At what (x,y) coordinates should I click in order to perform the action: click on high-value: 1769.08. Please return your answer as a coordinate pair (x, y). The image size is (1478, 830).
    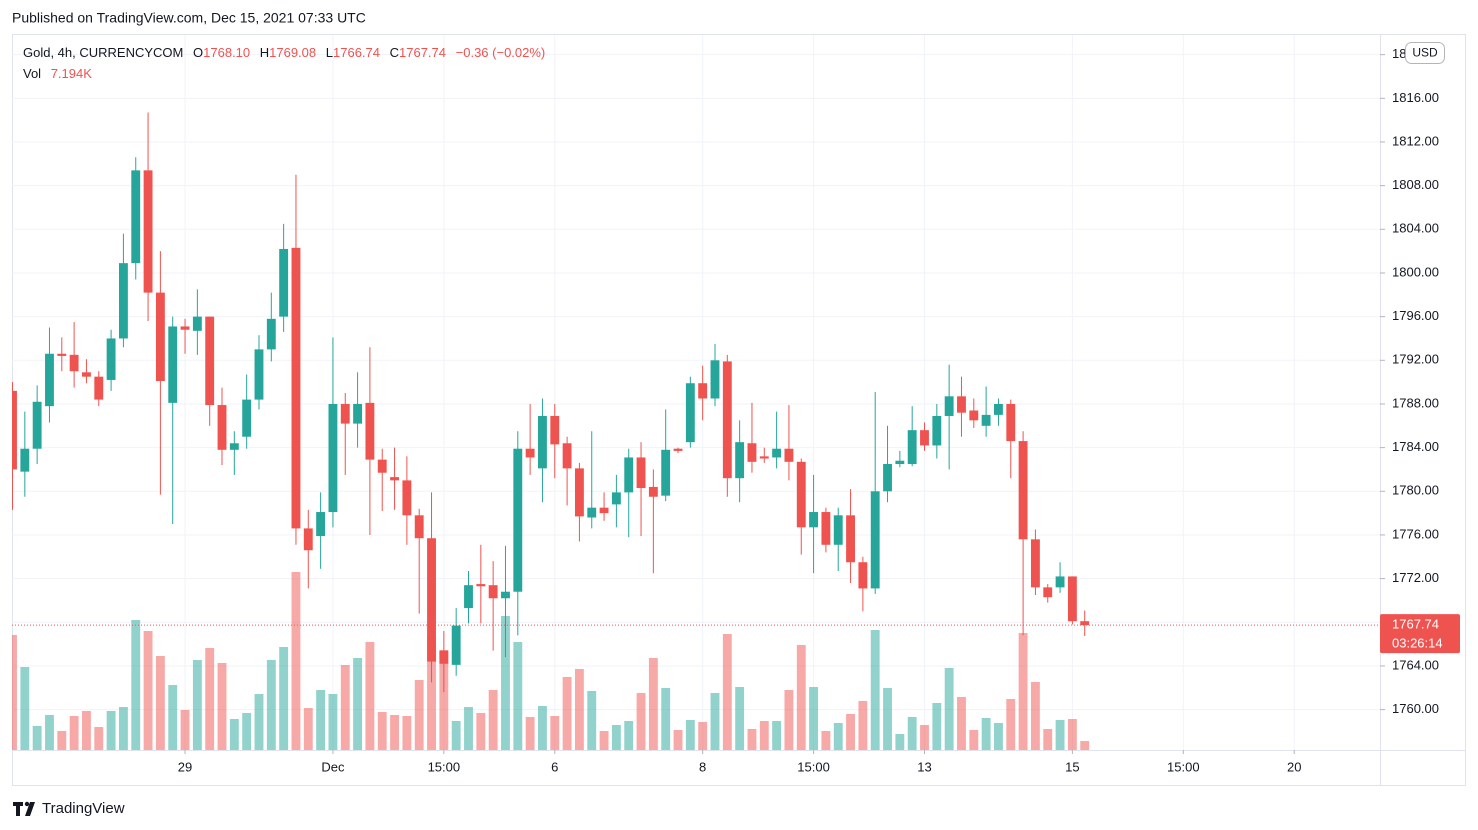
    Looking at the image, I should click on (292, 52).